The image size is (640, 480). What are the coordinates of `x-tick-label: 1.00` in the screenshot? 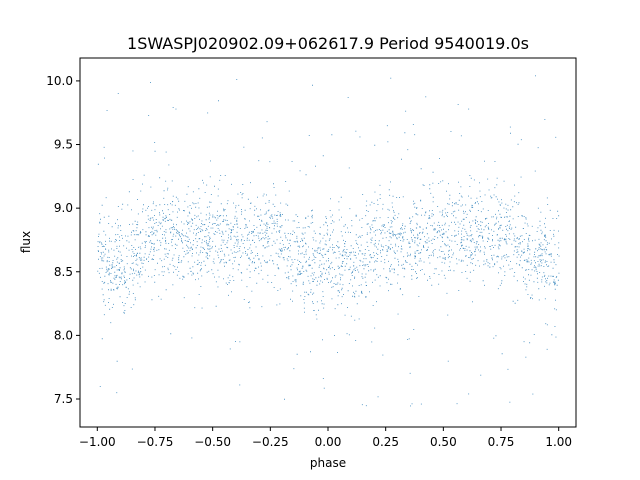 It's located at (558, 442).